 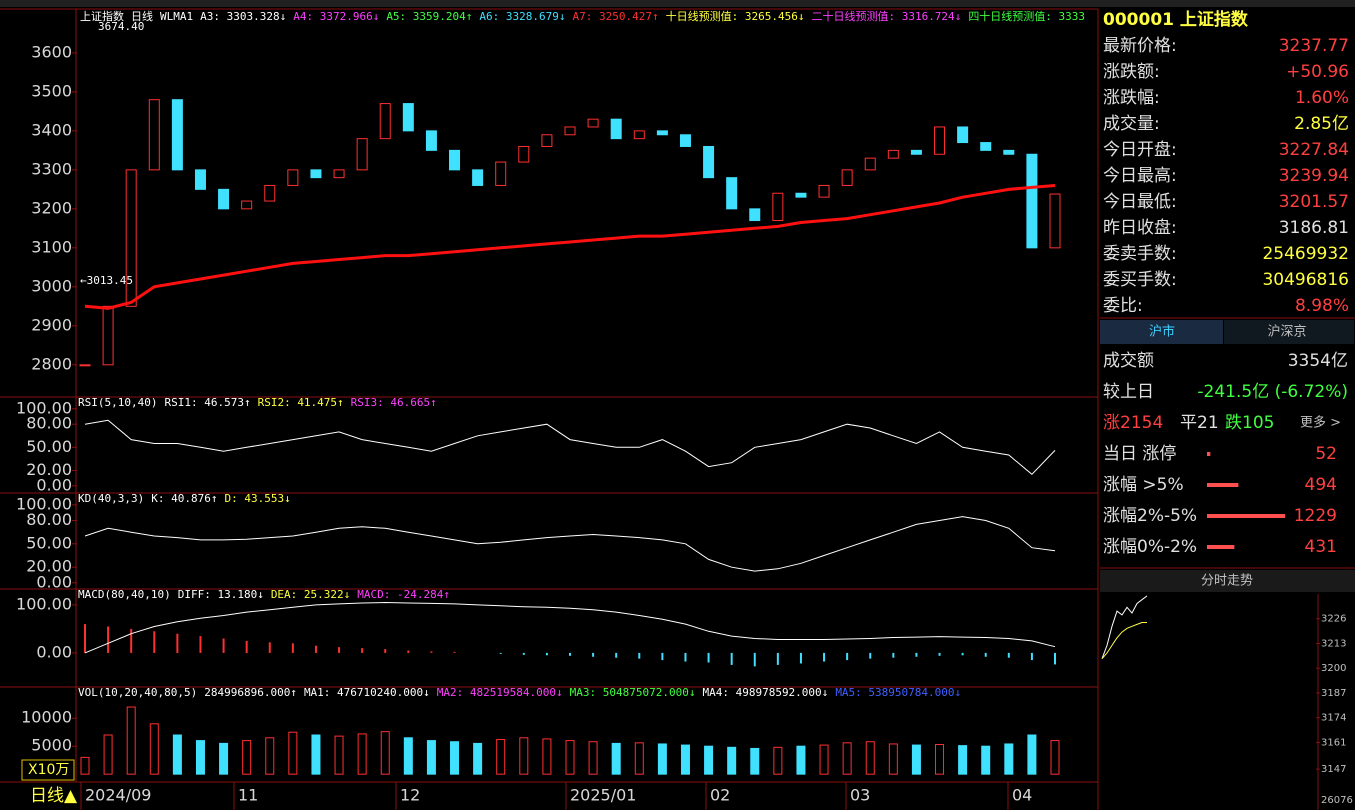 What do you see at coordinates (54, 651) in the screenshot?
I see `y-tick-label: 0.00` at bounding box center [54, 651].